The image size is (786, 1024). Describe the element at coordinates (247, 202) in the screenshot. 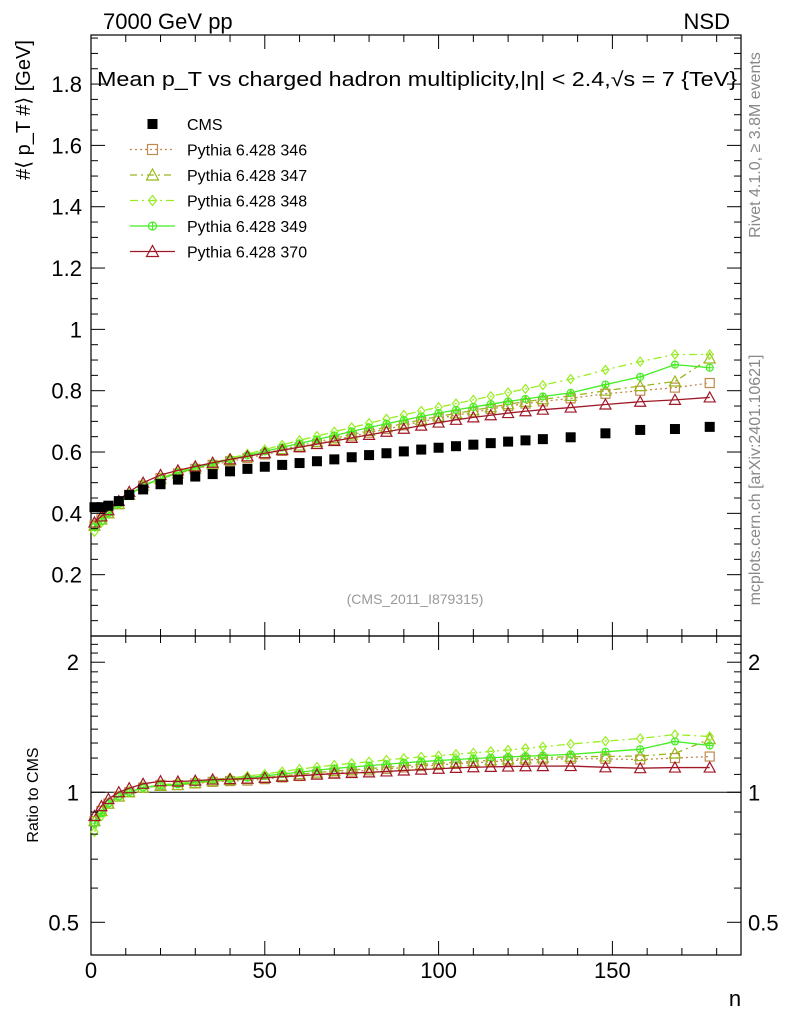

I see `legend-label-pythia-6-428-348: Pythia 6.428 348` at that location.